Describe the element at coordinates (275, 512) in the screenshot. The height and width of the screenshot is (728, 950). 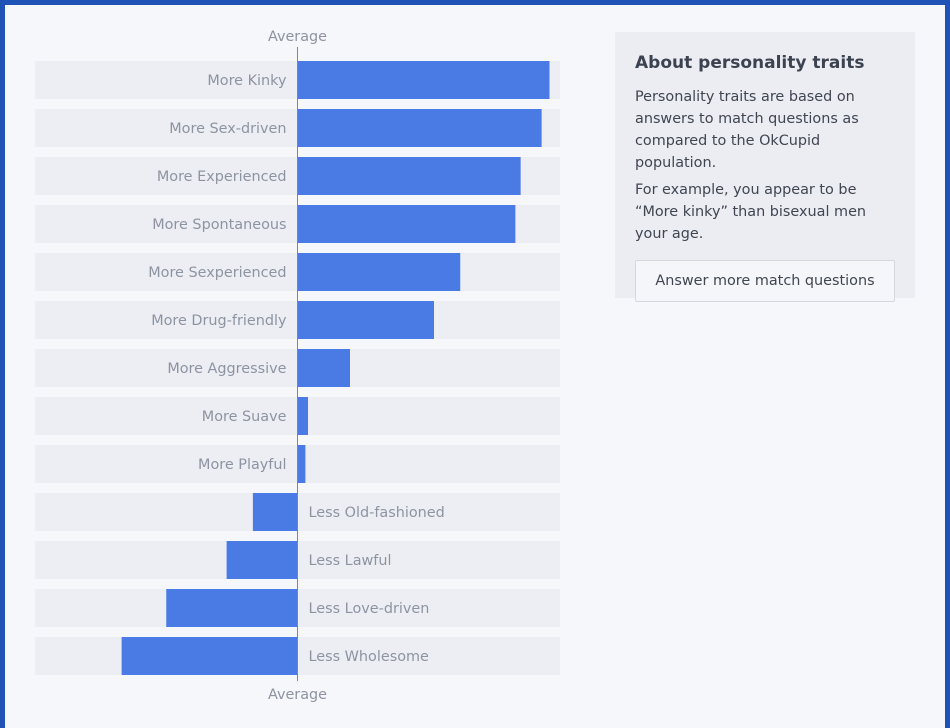
I see `trait-bar-less-old-fashioned` at that location.